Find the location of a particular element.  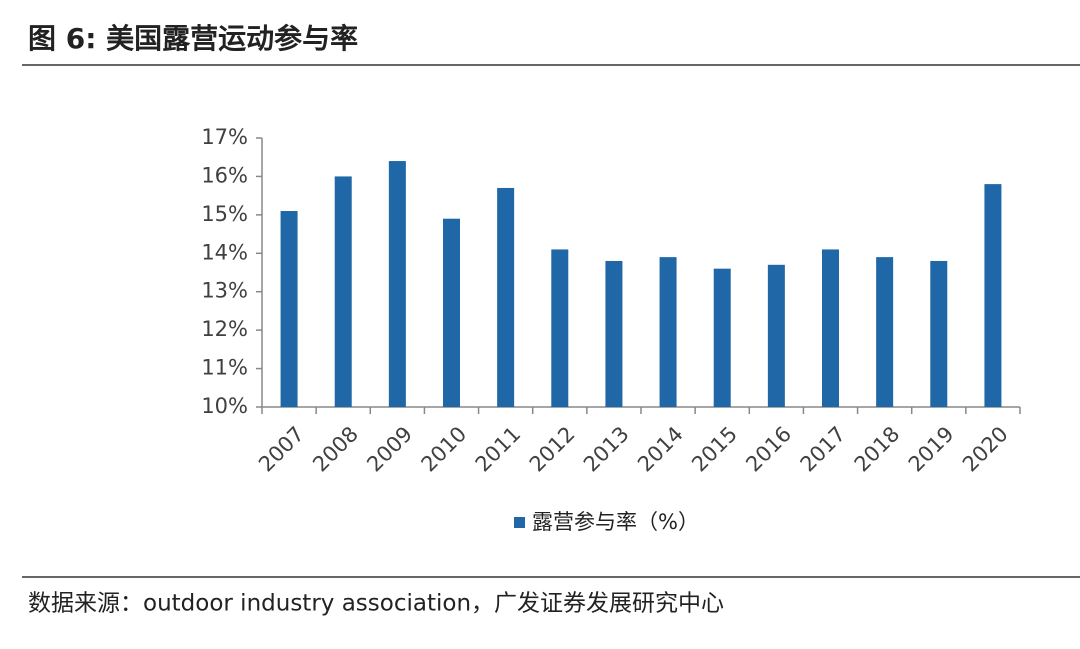

x-tick-label: 2016 is located at coordinates (768, 449).